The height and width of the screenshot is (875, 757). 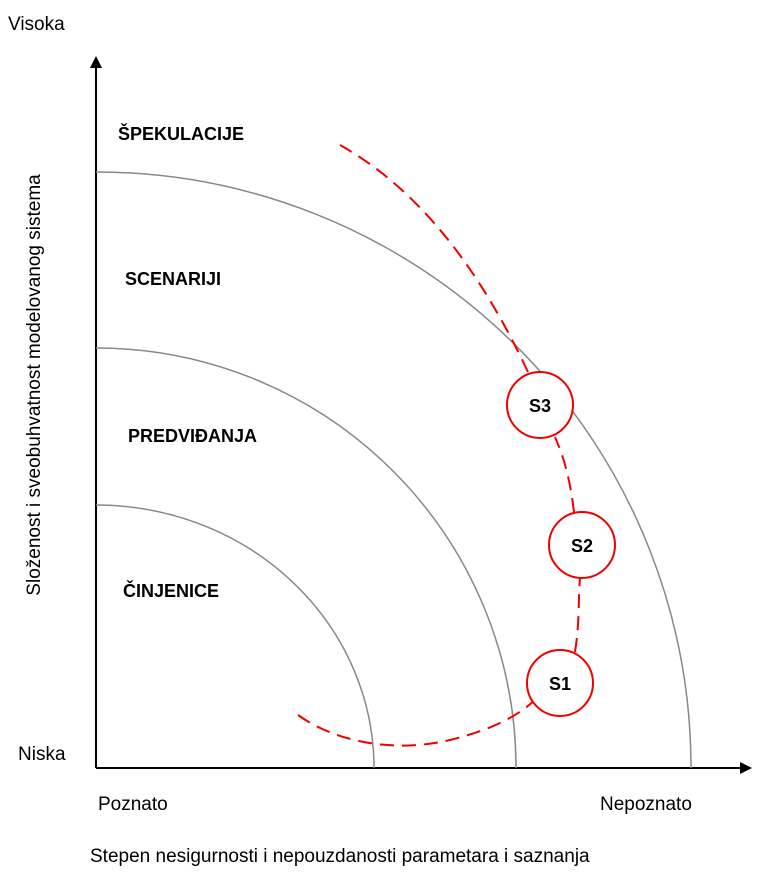 I want to click on zone-label: PREDVIĐANJA, so click(x=192, y=436).